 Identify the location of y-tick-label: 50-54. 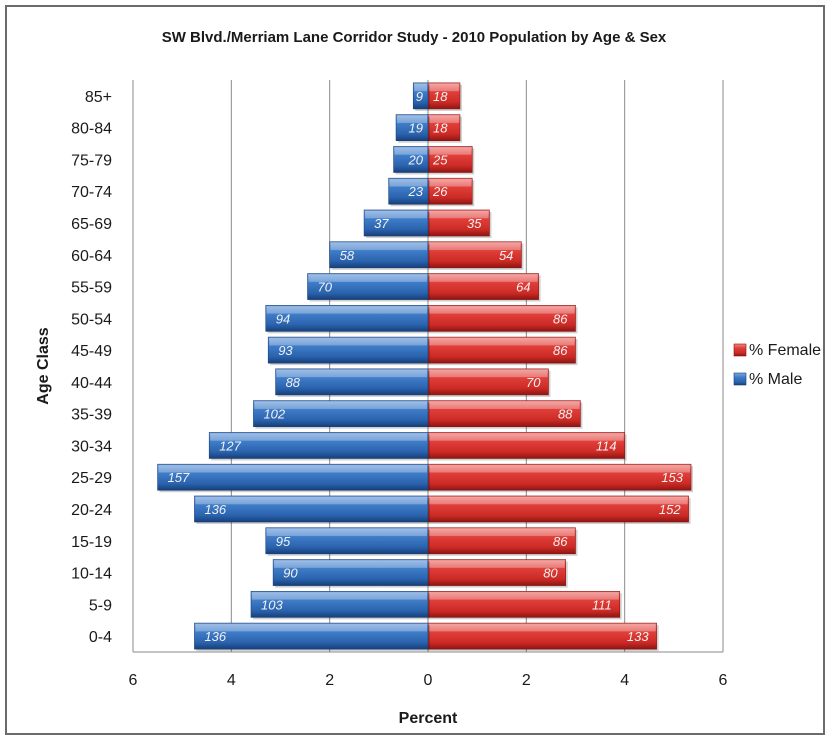
(91, 319).